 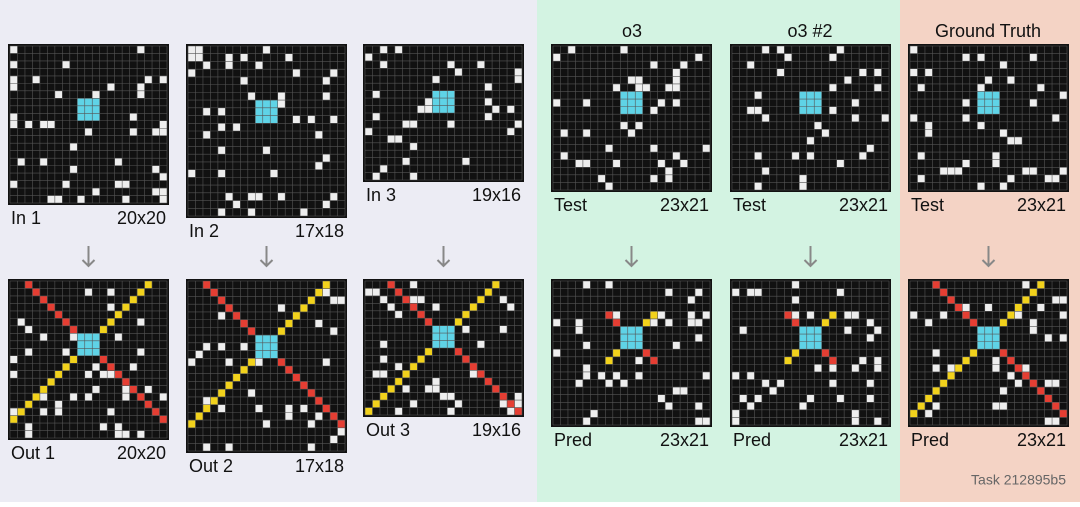 What do you see at coordinates (26, 218) in the screenshot?
I see `grid-label: In 1` at bounding box center [26, 218].